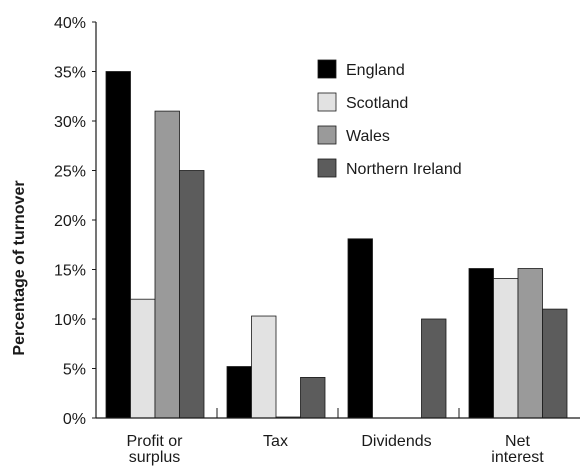  I want to click on legend: England Scotland Wales Northern Ireland, so click(389, 118).